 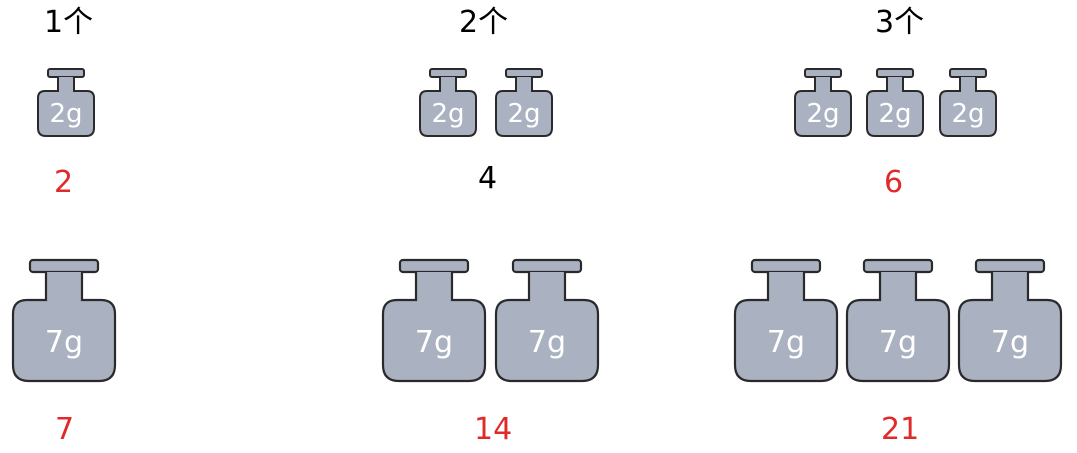 I want to click on result-small-3: 6, so click(x=894, y=182).